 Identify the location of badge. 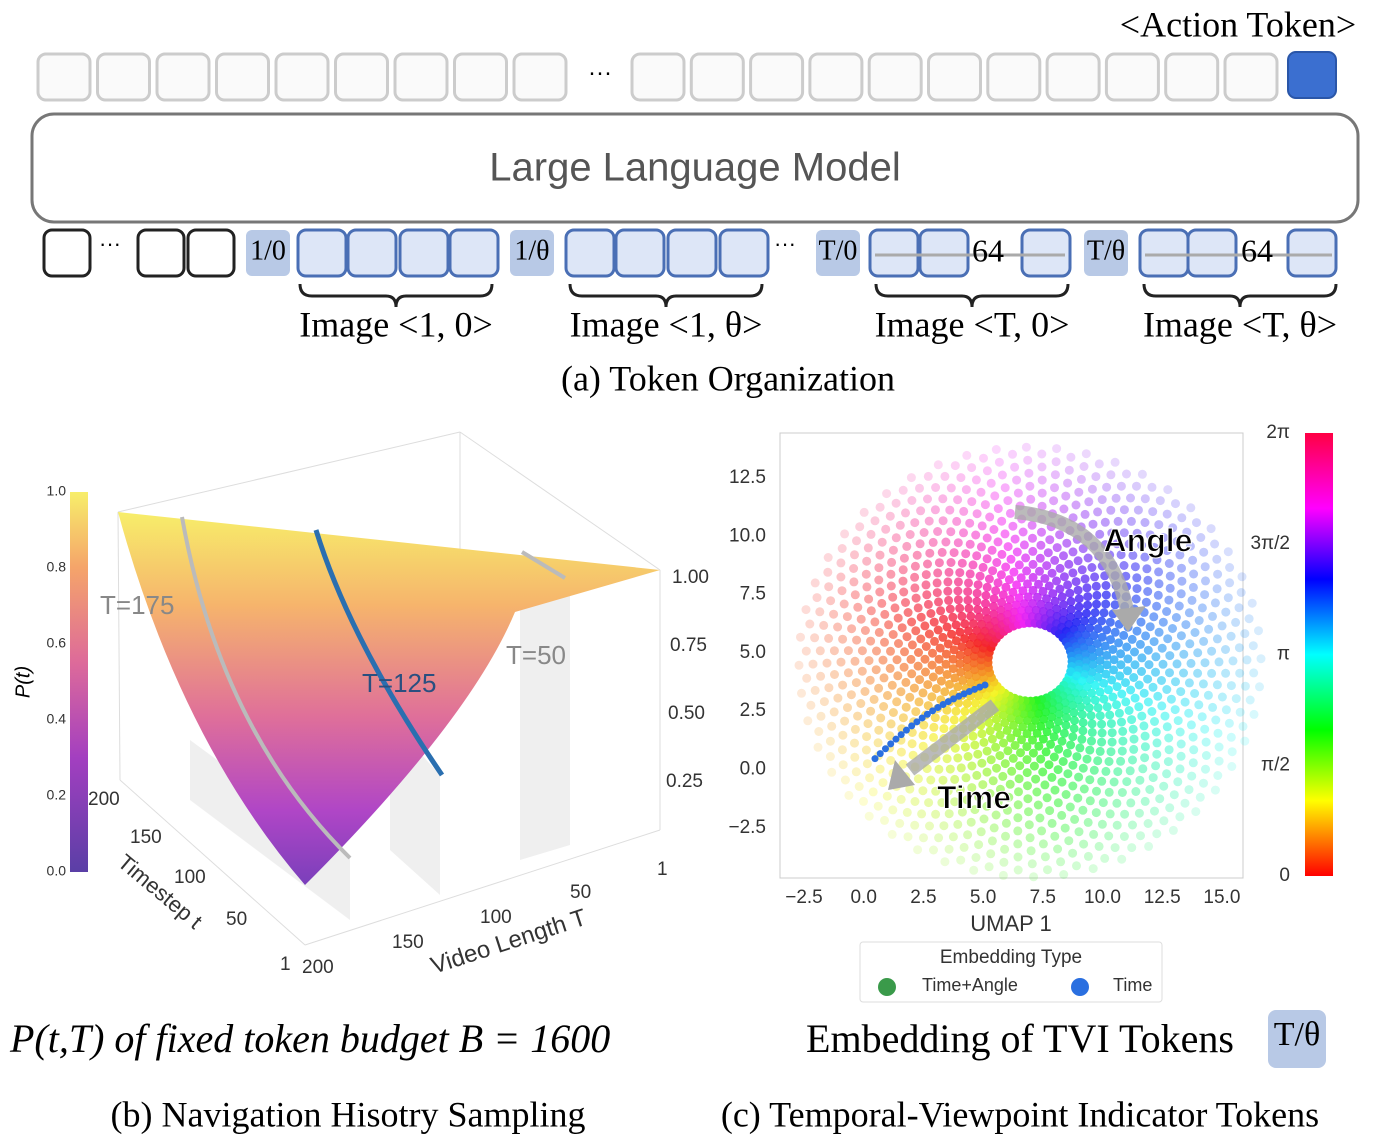
(1297, 1039).